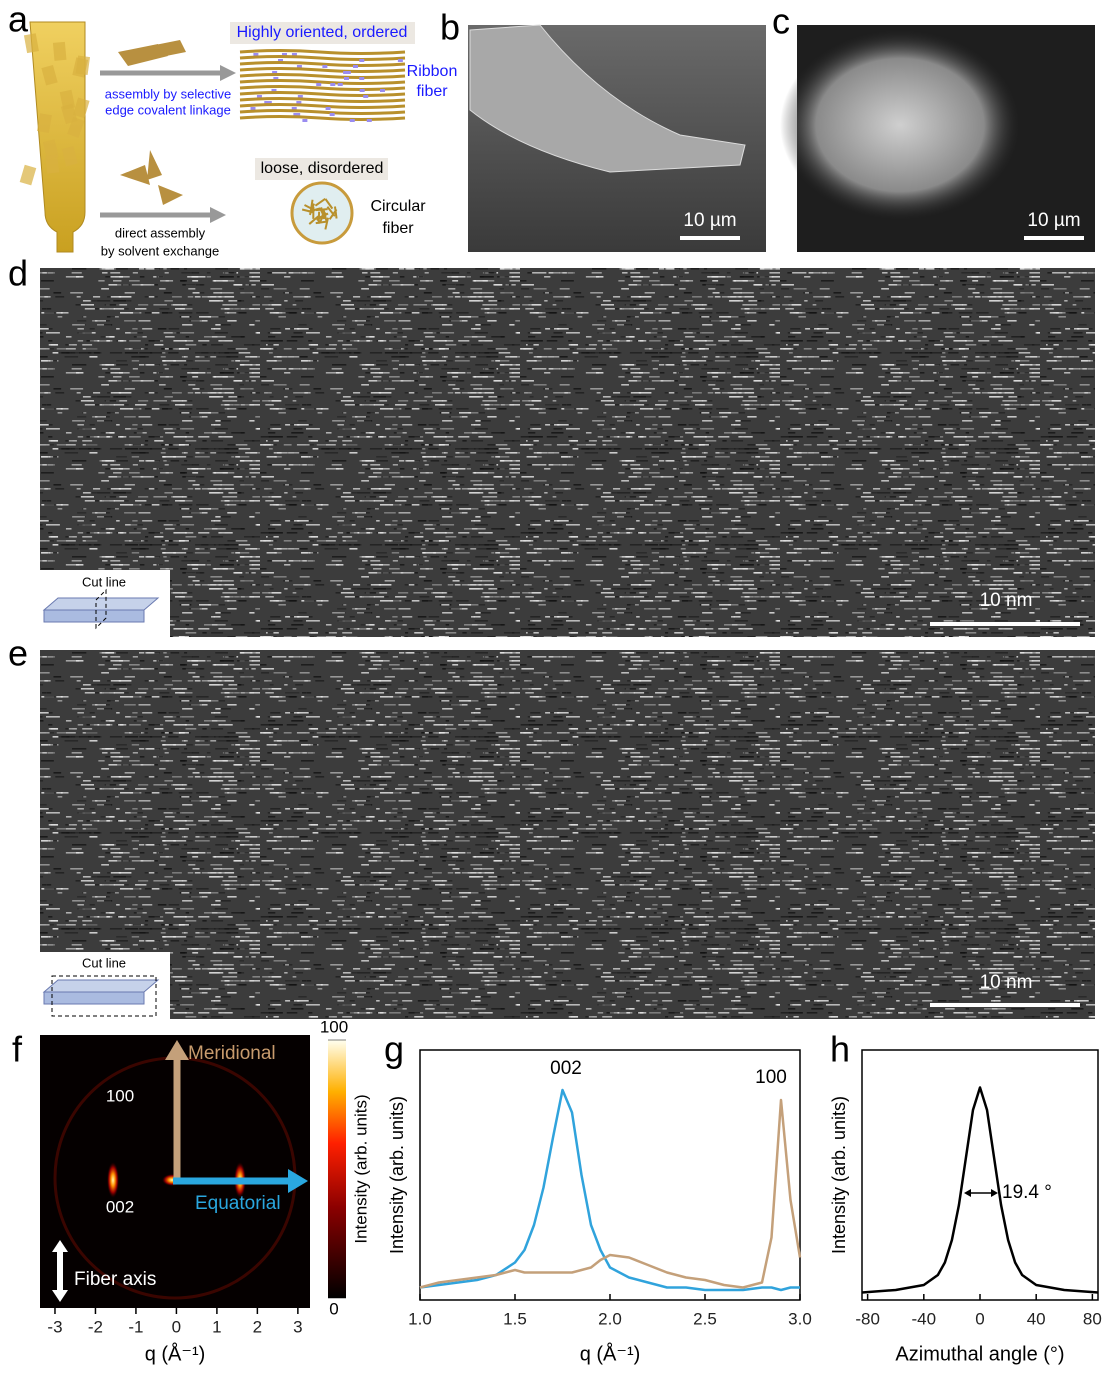 This screenshot has width=1110, height=1378. What do you see at coordinates (610, 1193) in the screenshot?
I see `data-line` at bounding box center [610, 1193].